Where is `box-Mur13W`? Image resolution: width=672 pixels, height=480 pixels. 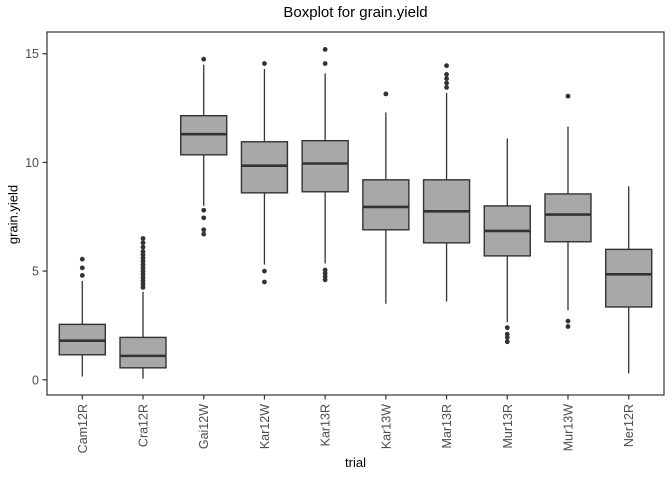
box-Mur13W is located at coordinates (568, 218).